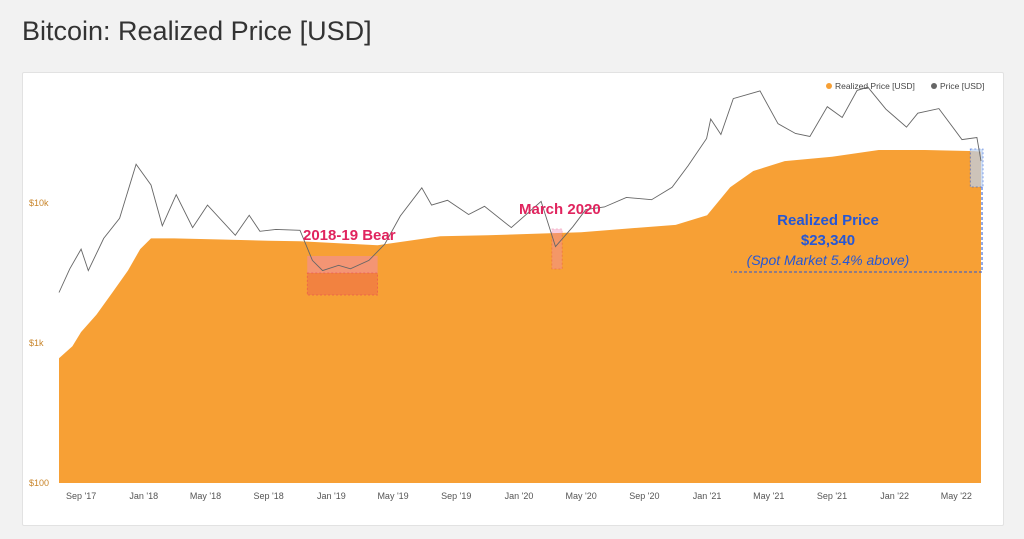 The width and height of the screenshot is (1024, 539). I want to click on x-tick-label: Jan '21, so click(707, 496).